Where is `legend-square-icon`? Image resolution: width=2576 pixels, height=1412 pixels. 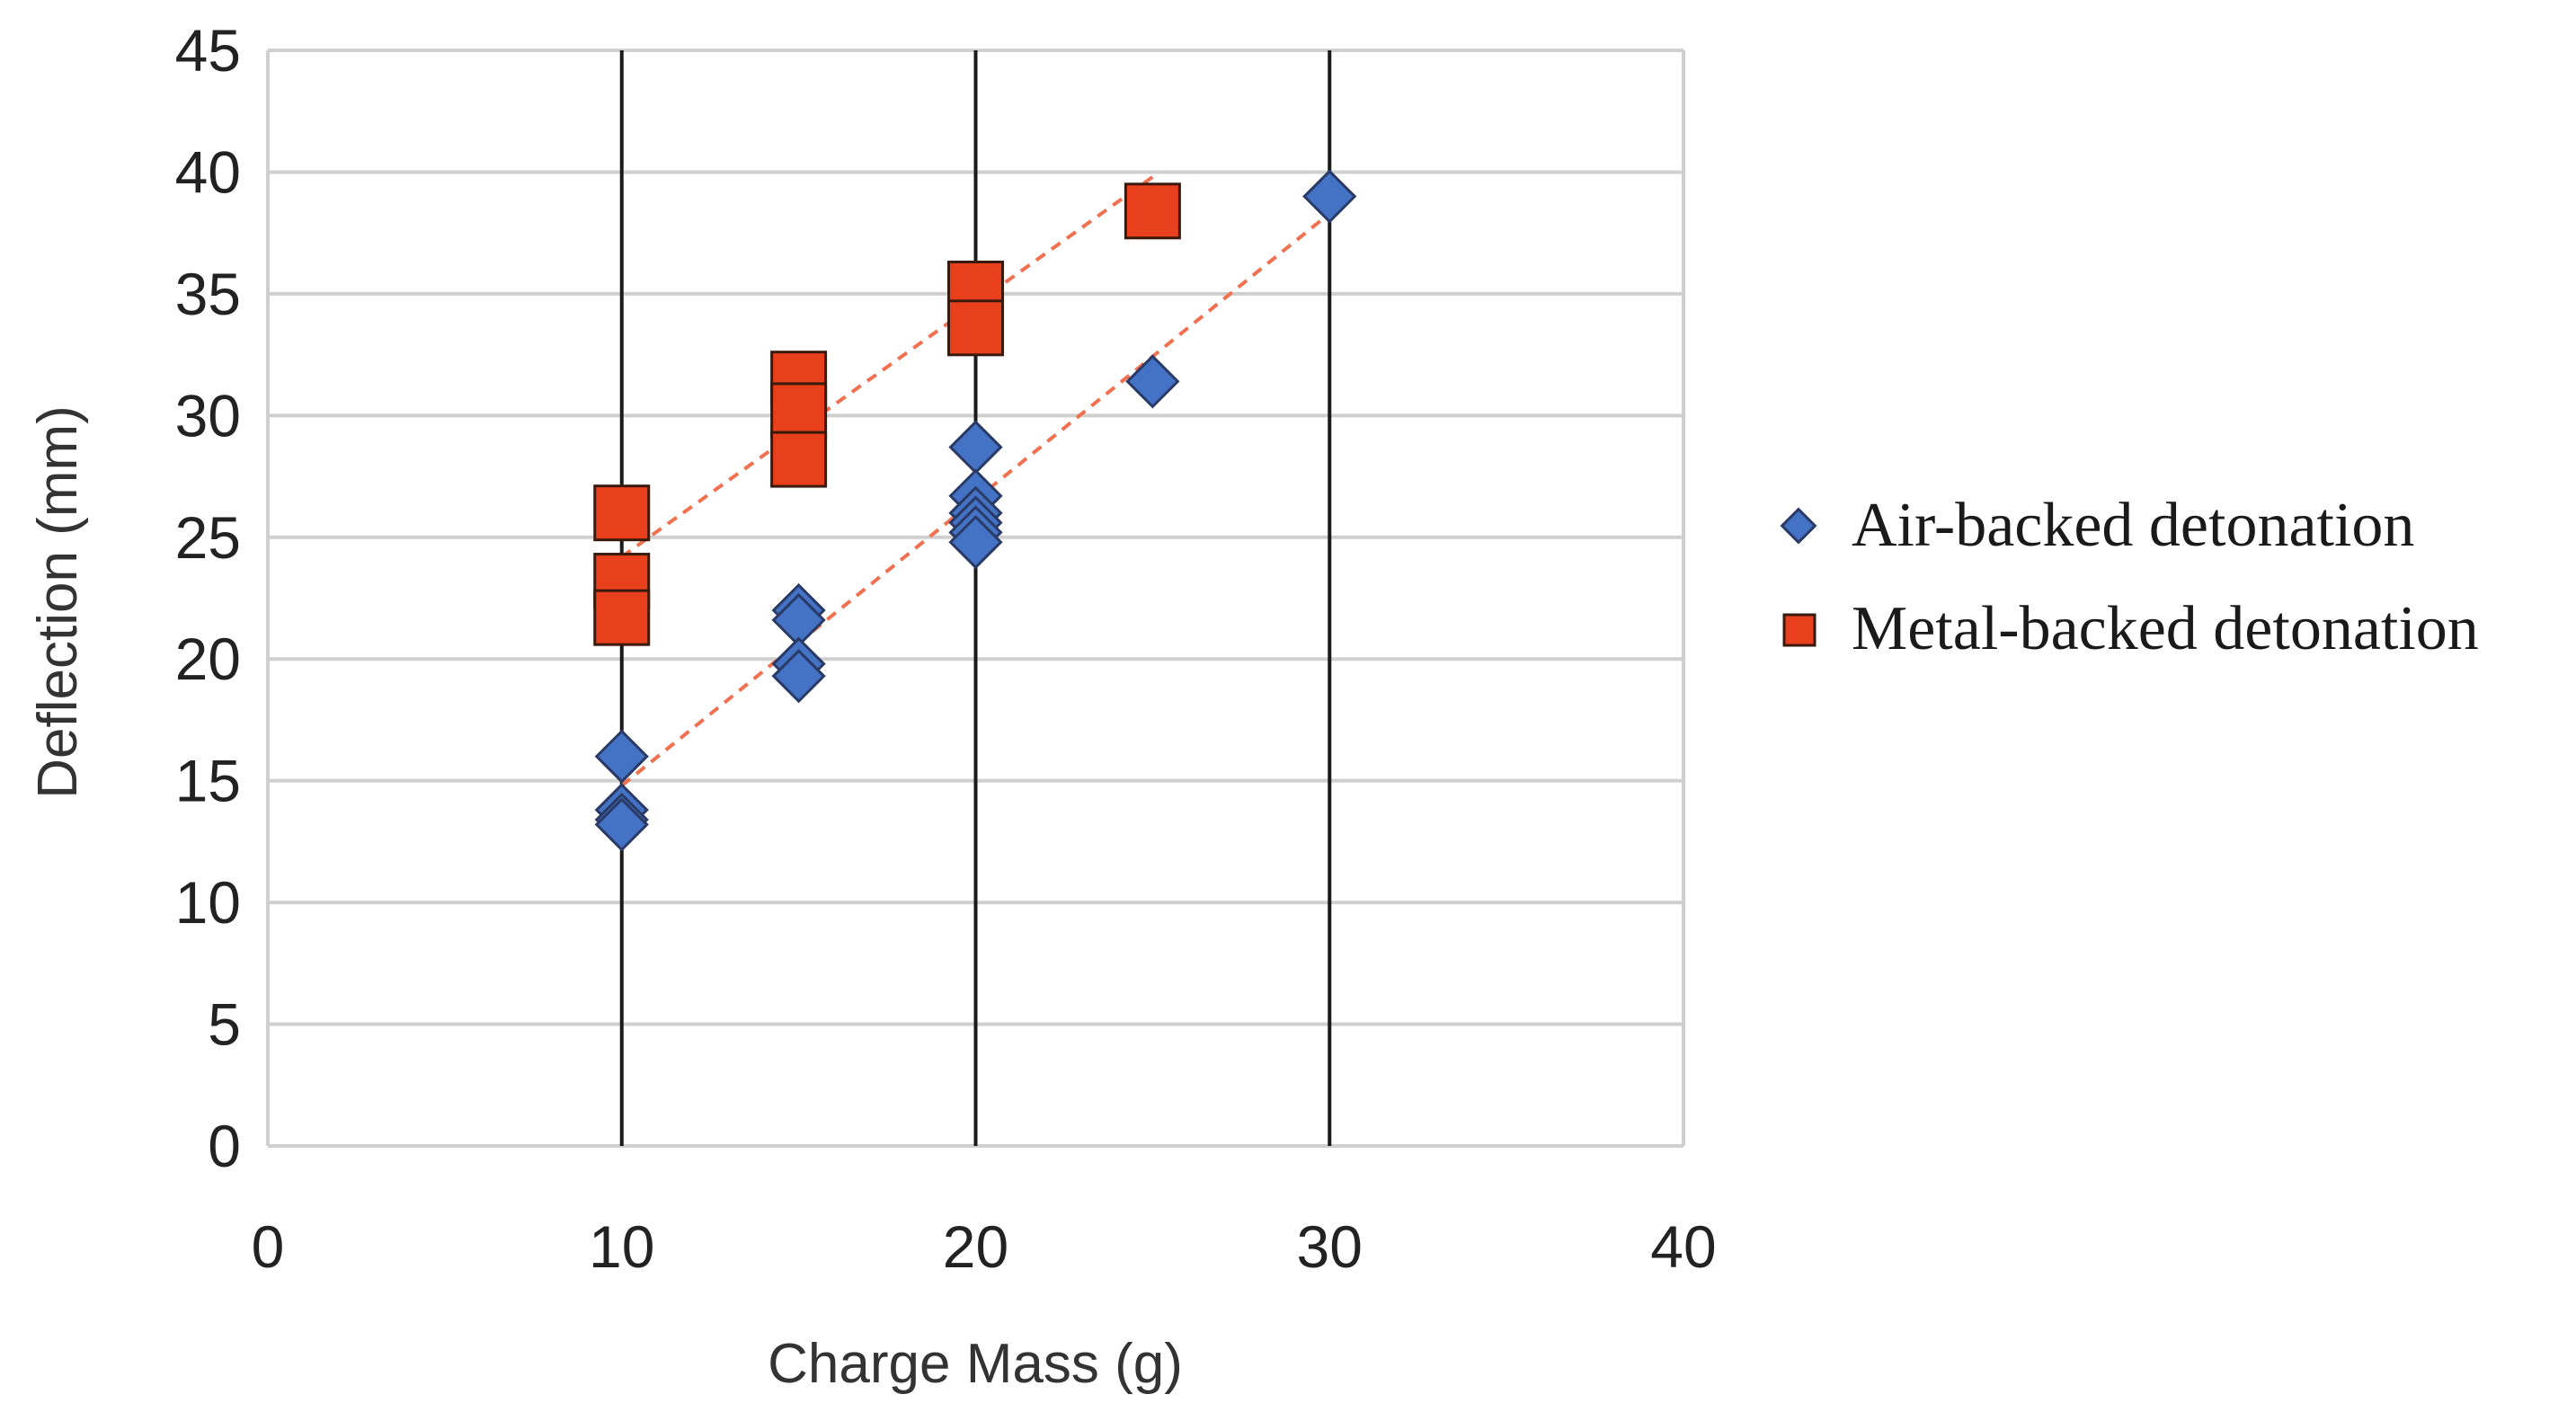 legend-square-icon is located at coordinates (1799, 630).